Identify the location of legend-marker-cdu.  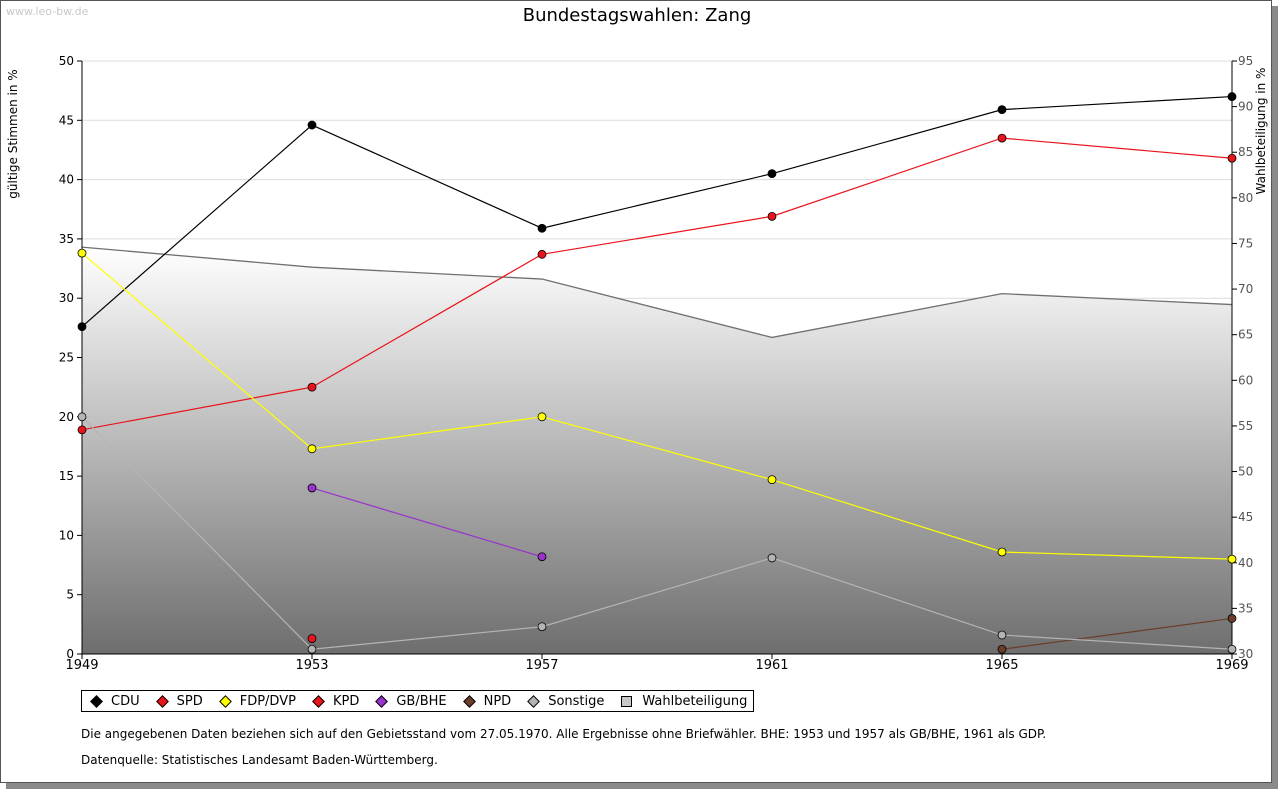
(96, 701).